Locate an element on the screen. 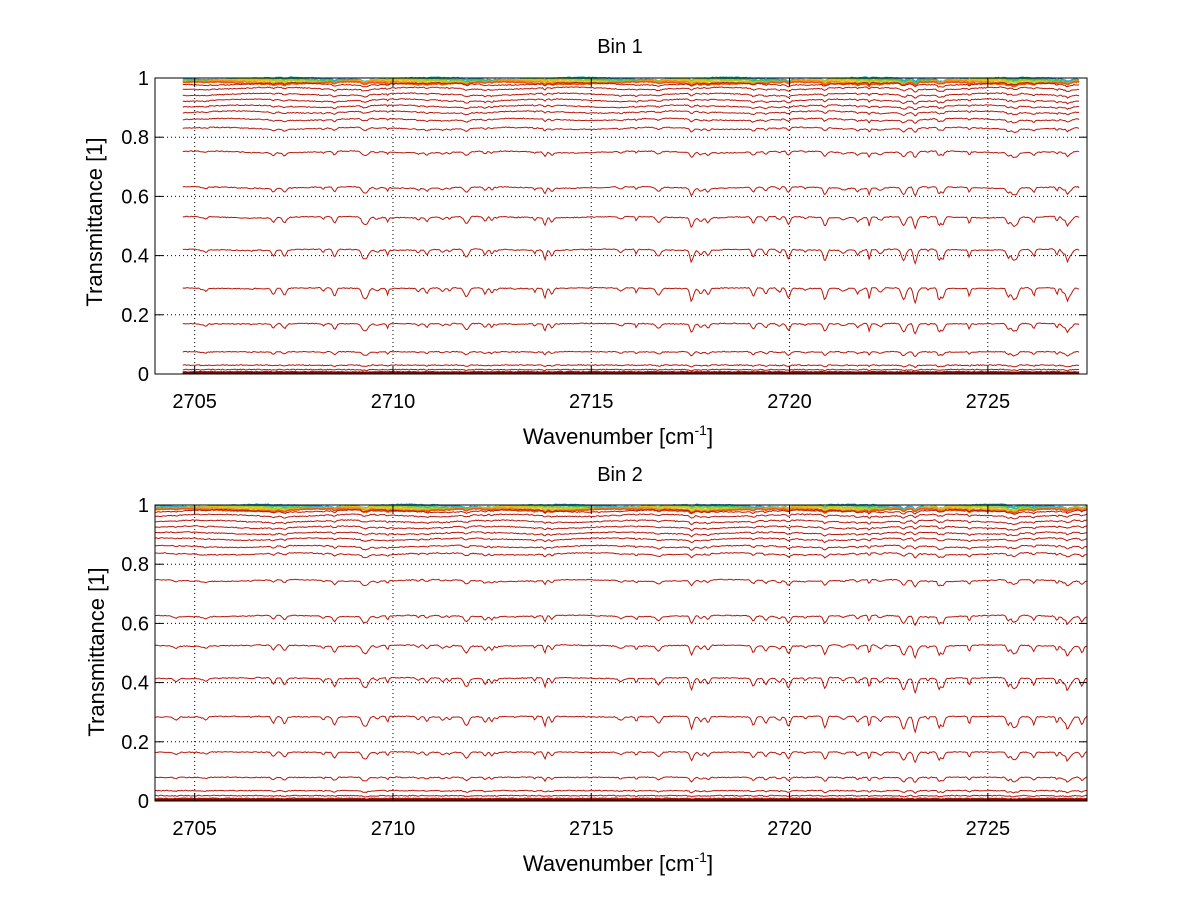 Image resolution: width=1200 pixels, height=901 pixels. chart-title: Bin 2 is located at coordinates (620, 475).